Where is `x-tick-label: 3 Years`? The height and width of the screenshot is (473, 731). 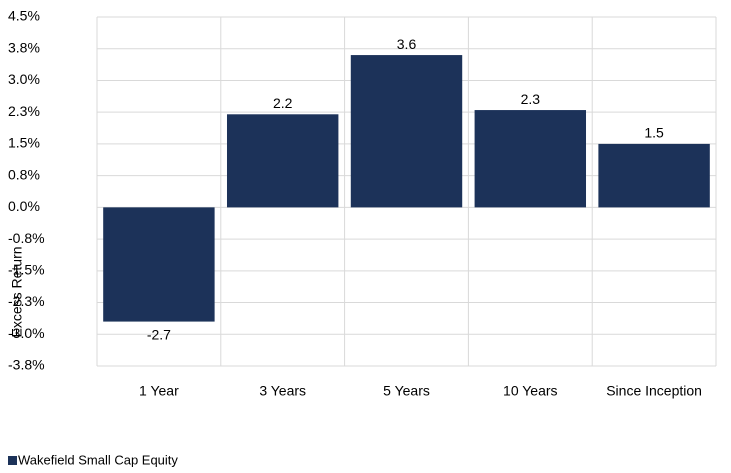
x-tick-label: 3 Years is located at coordinates (282, 391).